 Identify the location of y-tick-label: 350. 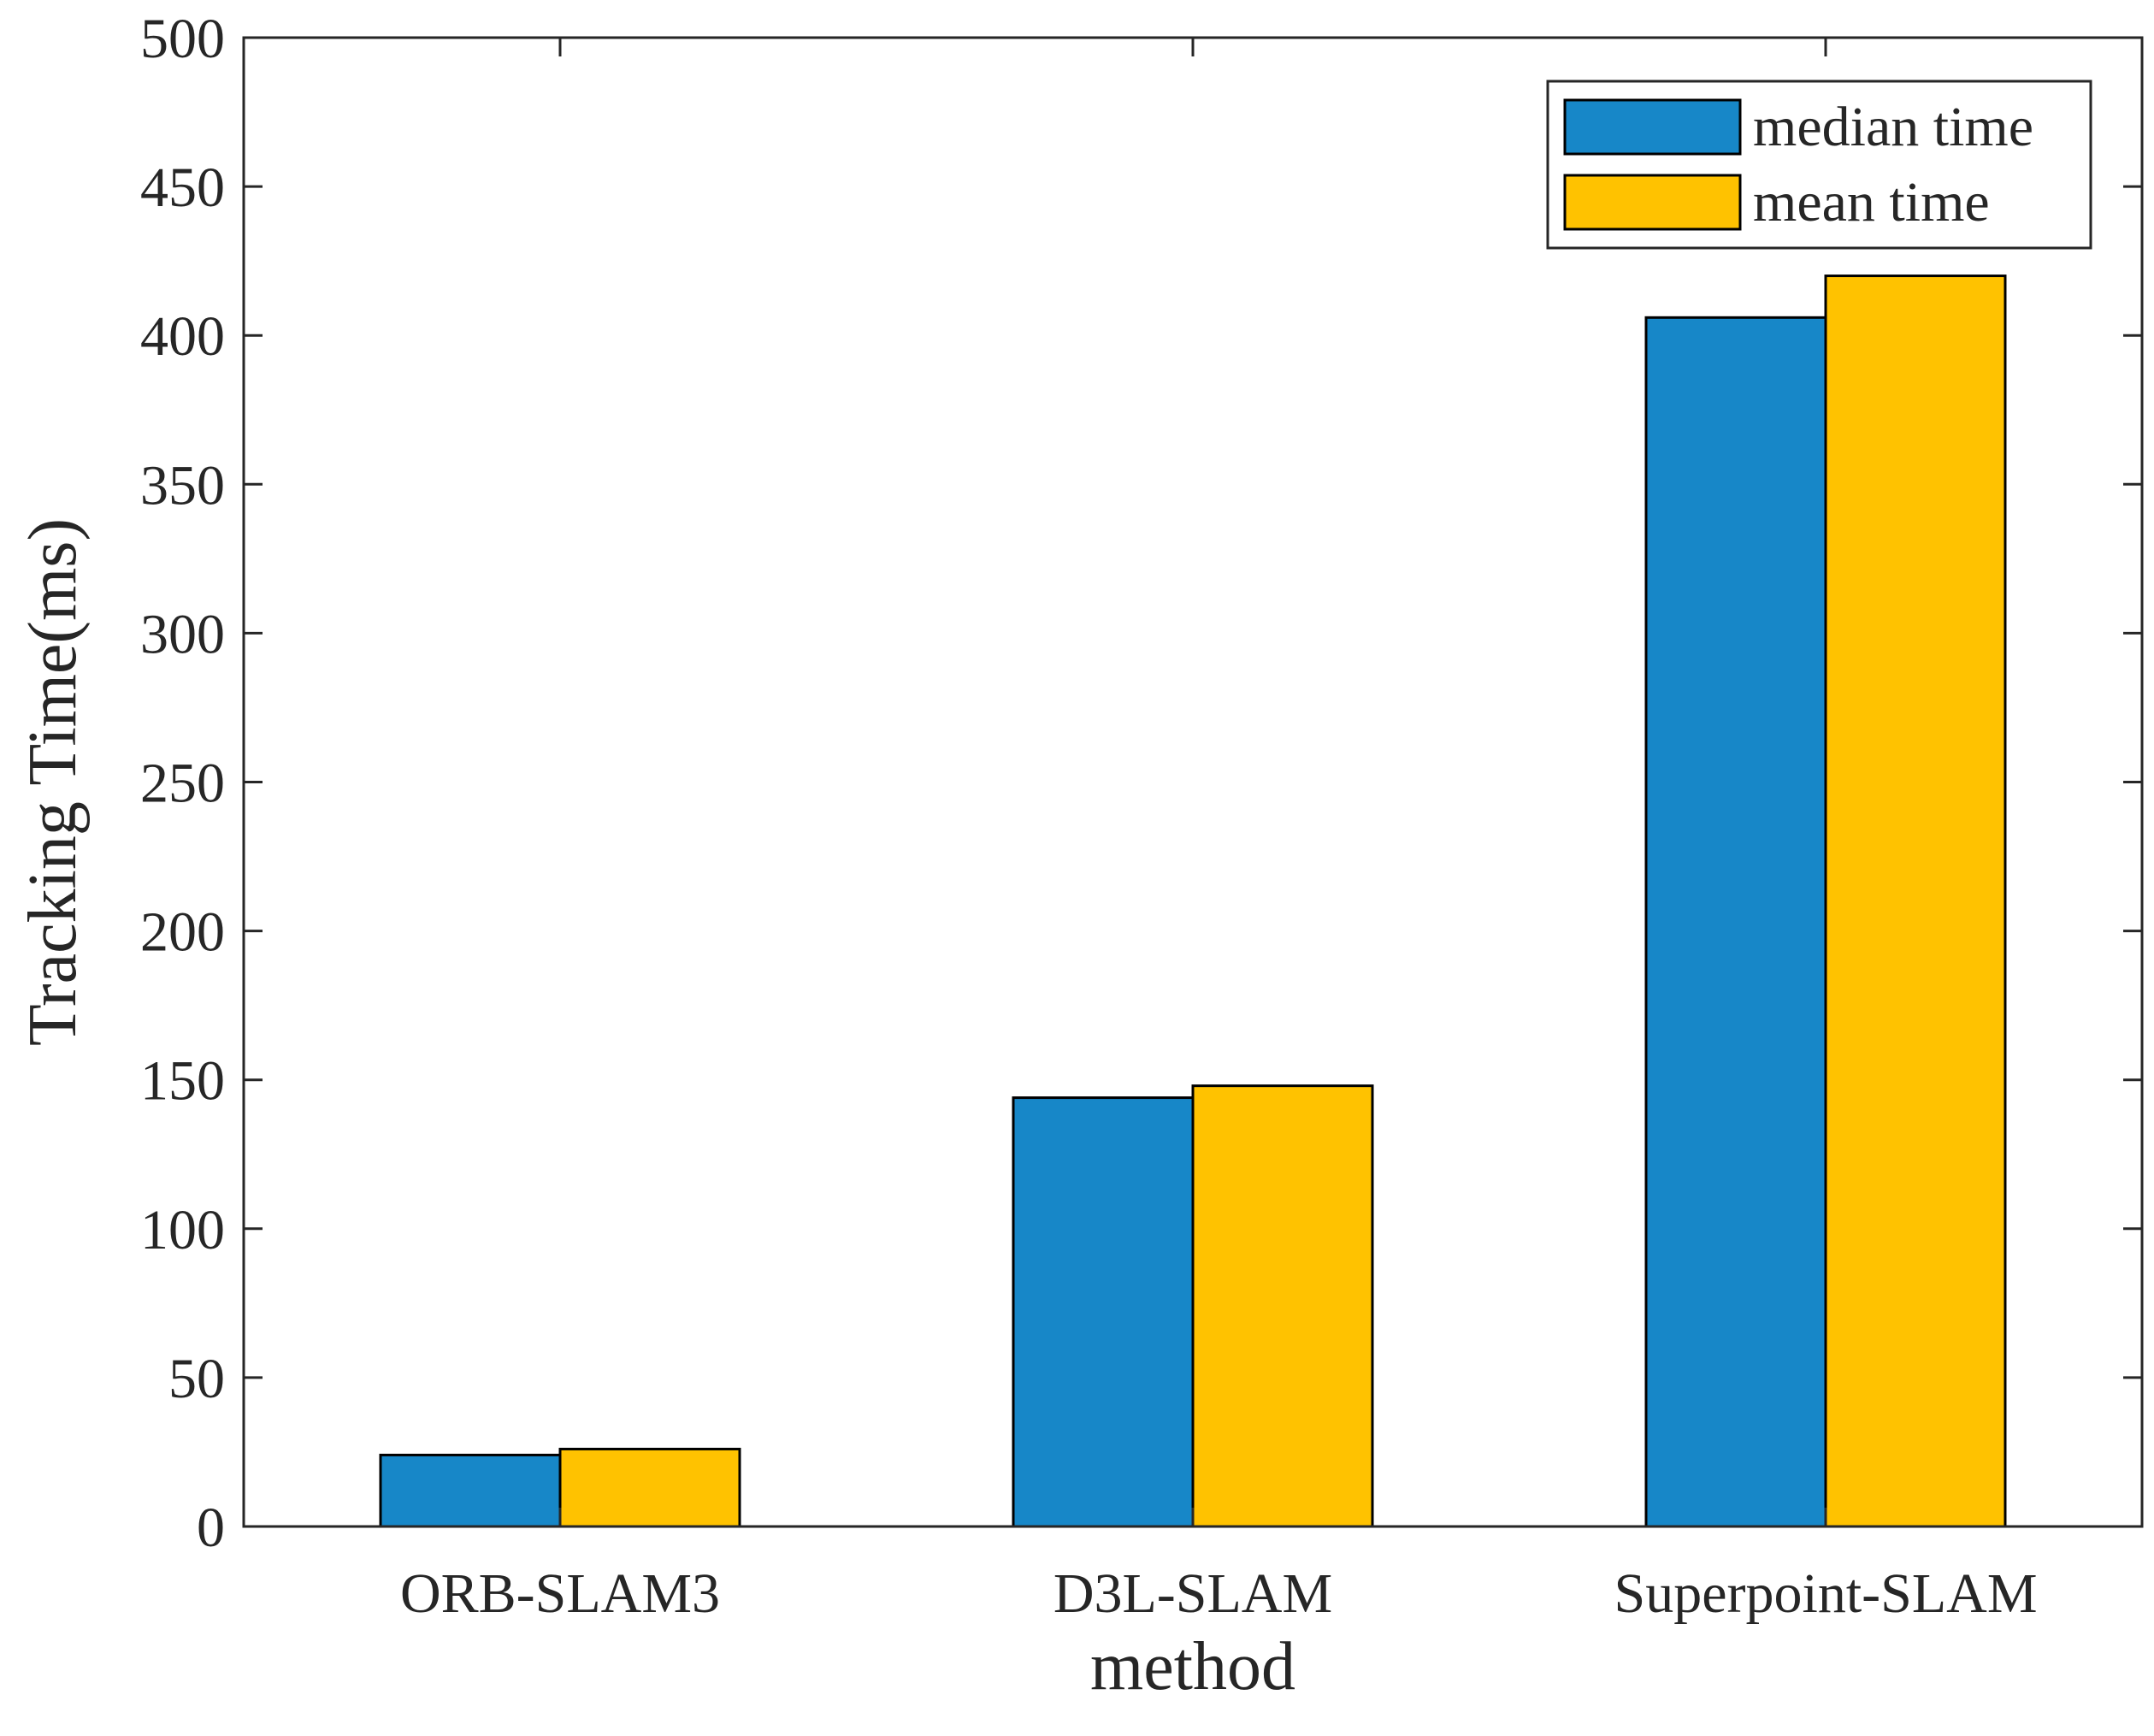
(183, 486).